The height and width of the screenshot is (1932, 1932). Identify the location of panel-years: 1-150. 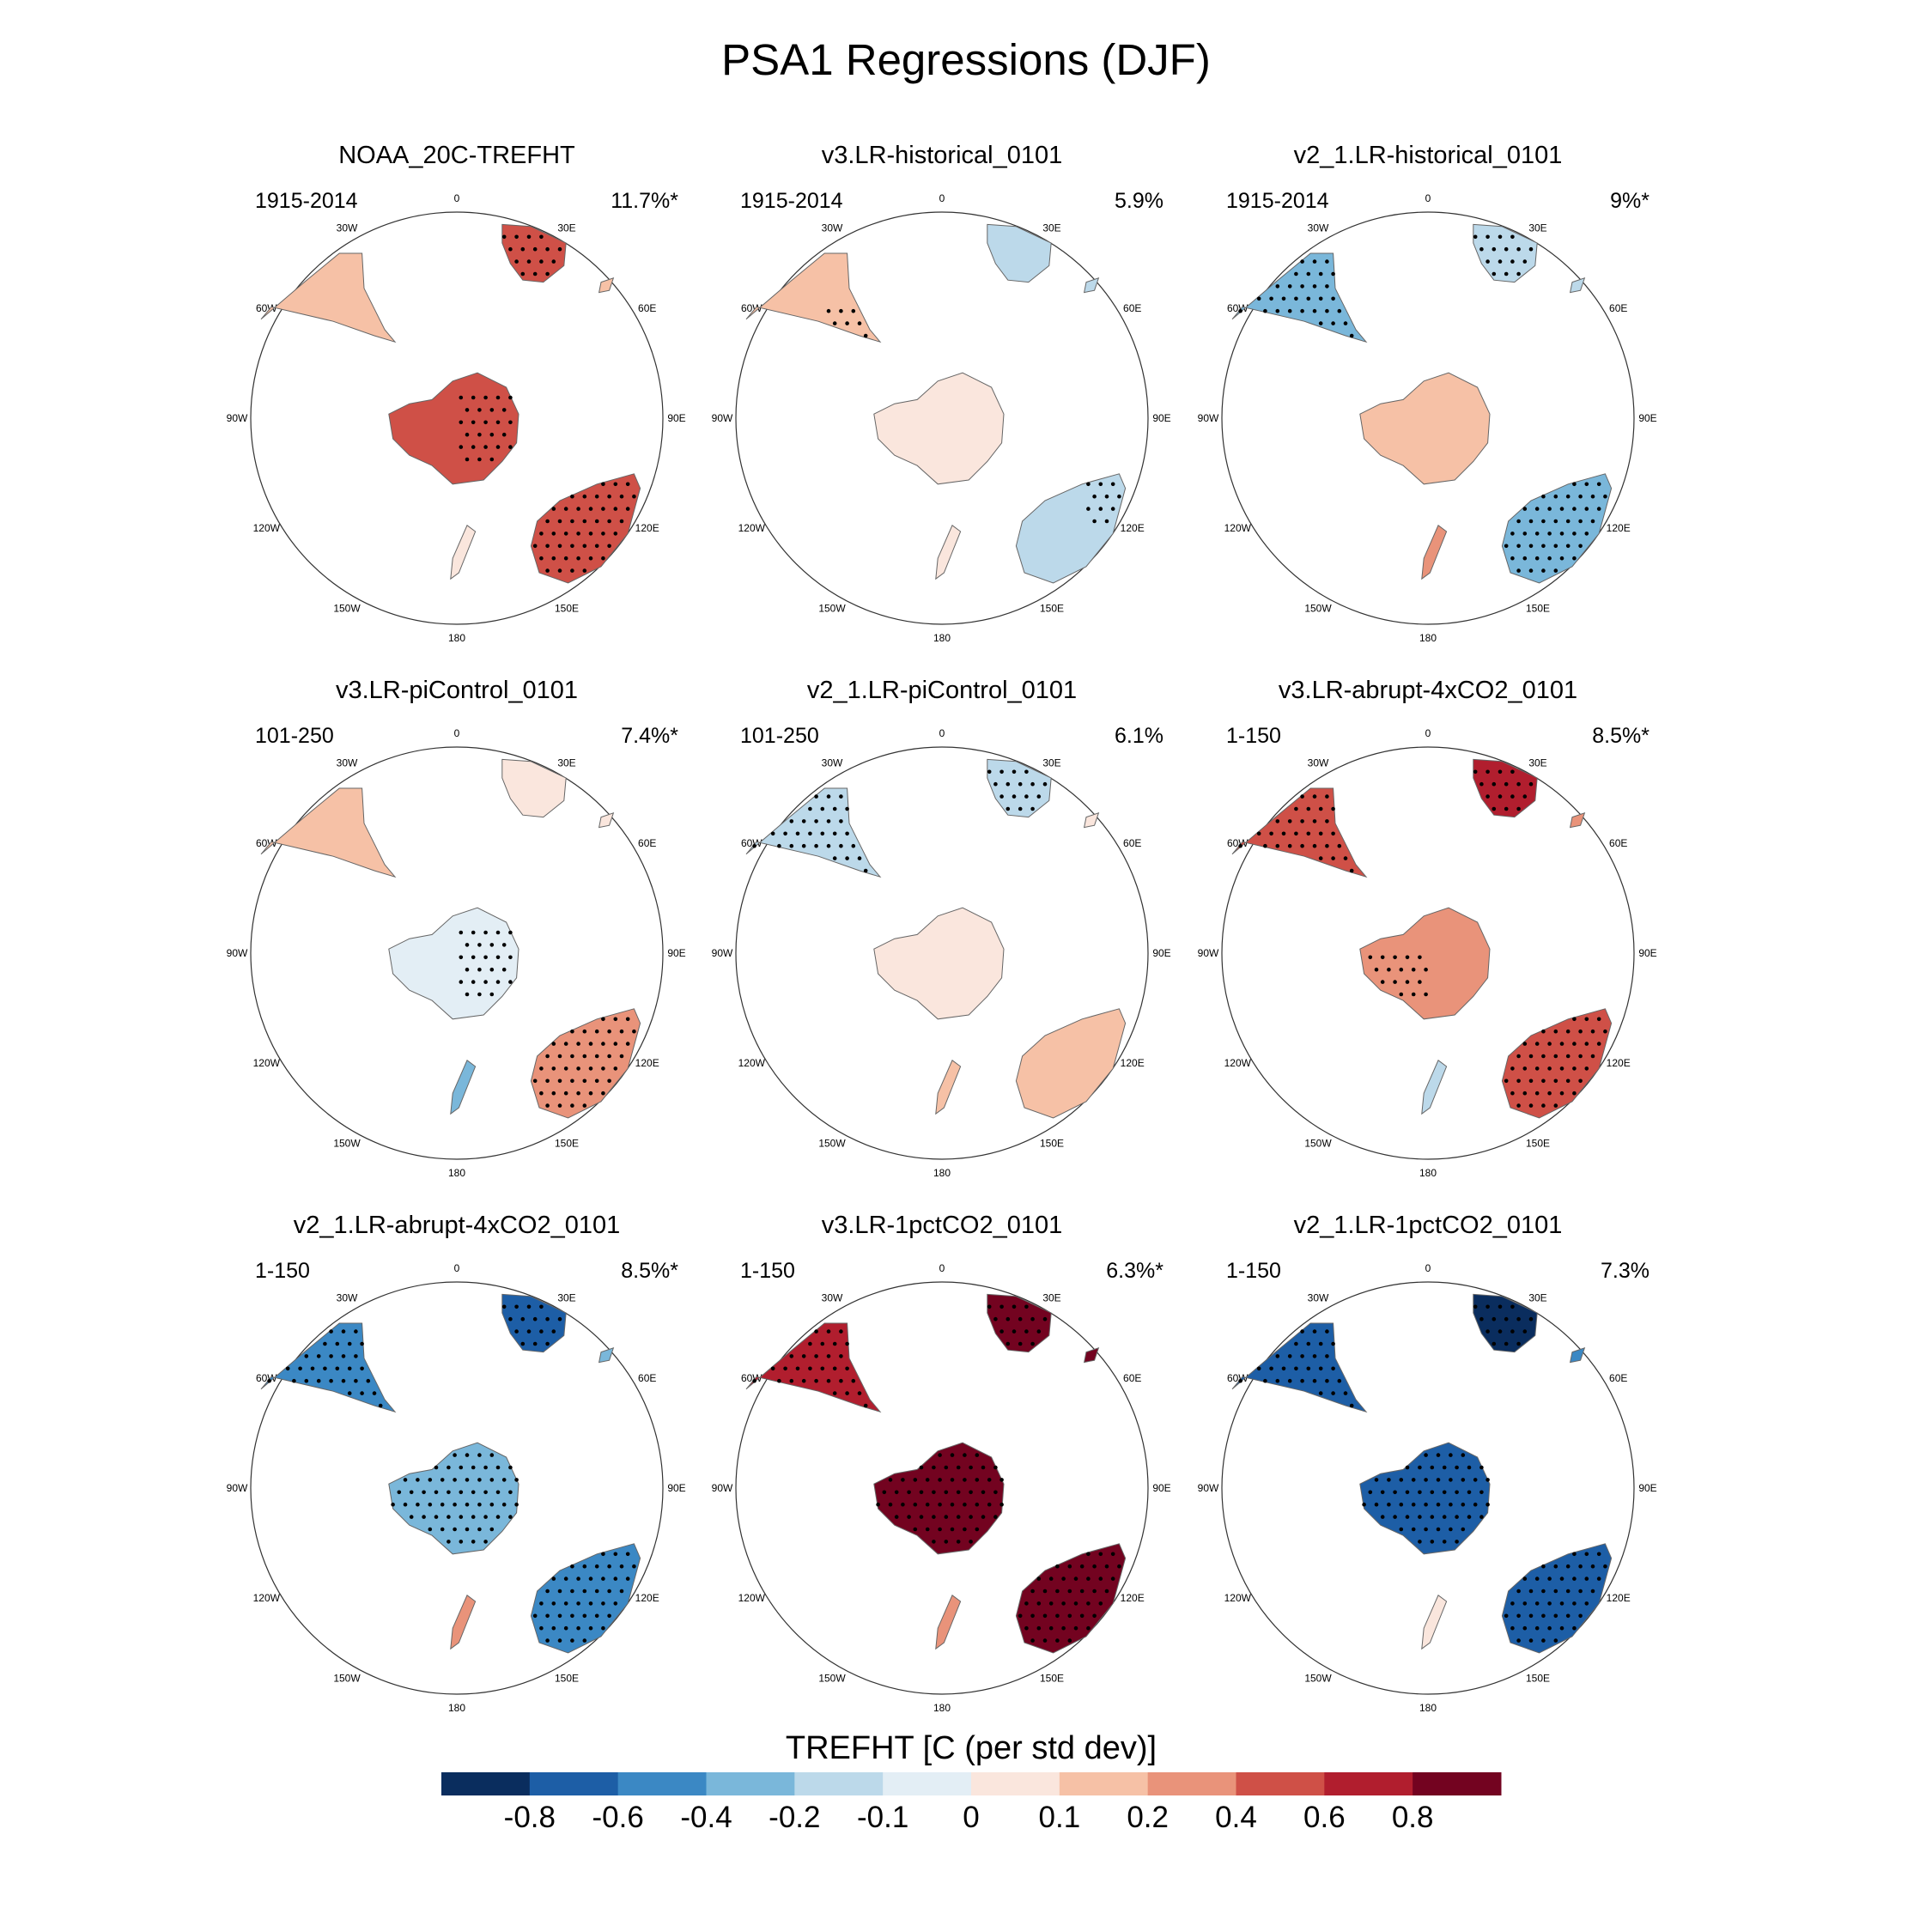
(1254, 736).